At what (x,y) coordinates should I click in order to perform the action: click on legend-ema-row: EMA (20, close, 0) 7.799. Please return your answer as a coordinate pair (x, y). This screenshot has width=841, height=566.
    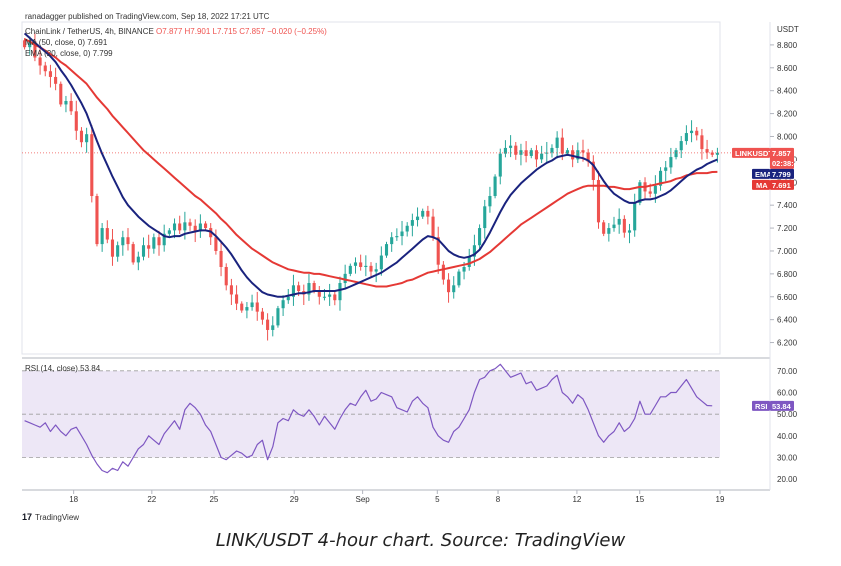
    Looking at the image, I should click on (69, 53).